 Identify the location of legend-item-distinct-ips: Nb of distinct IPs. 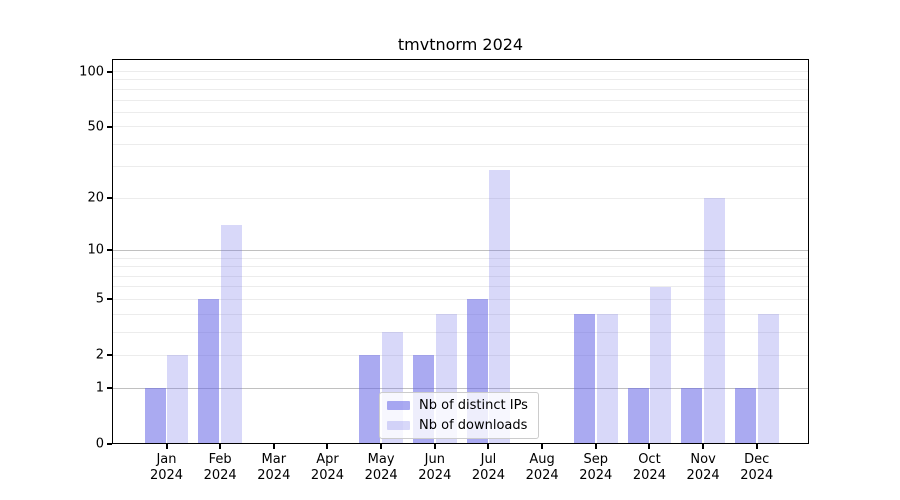
(457, 405).